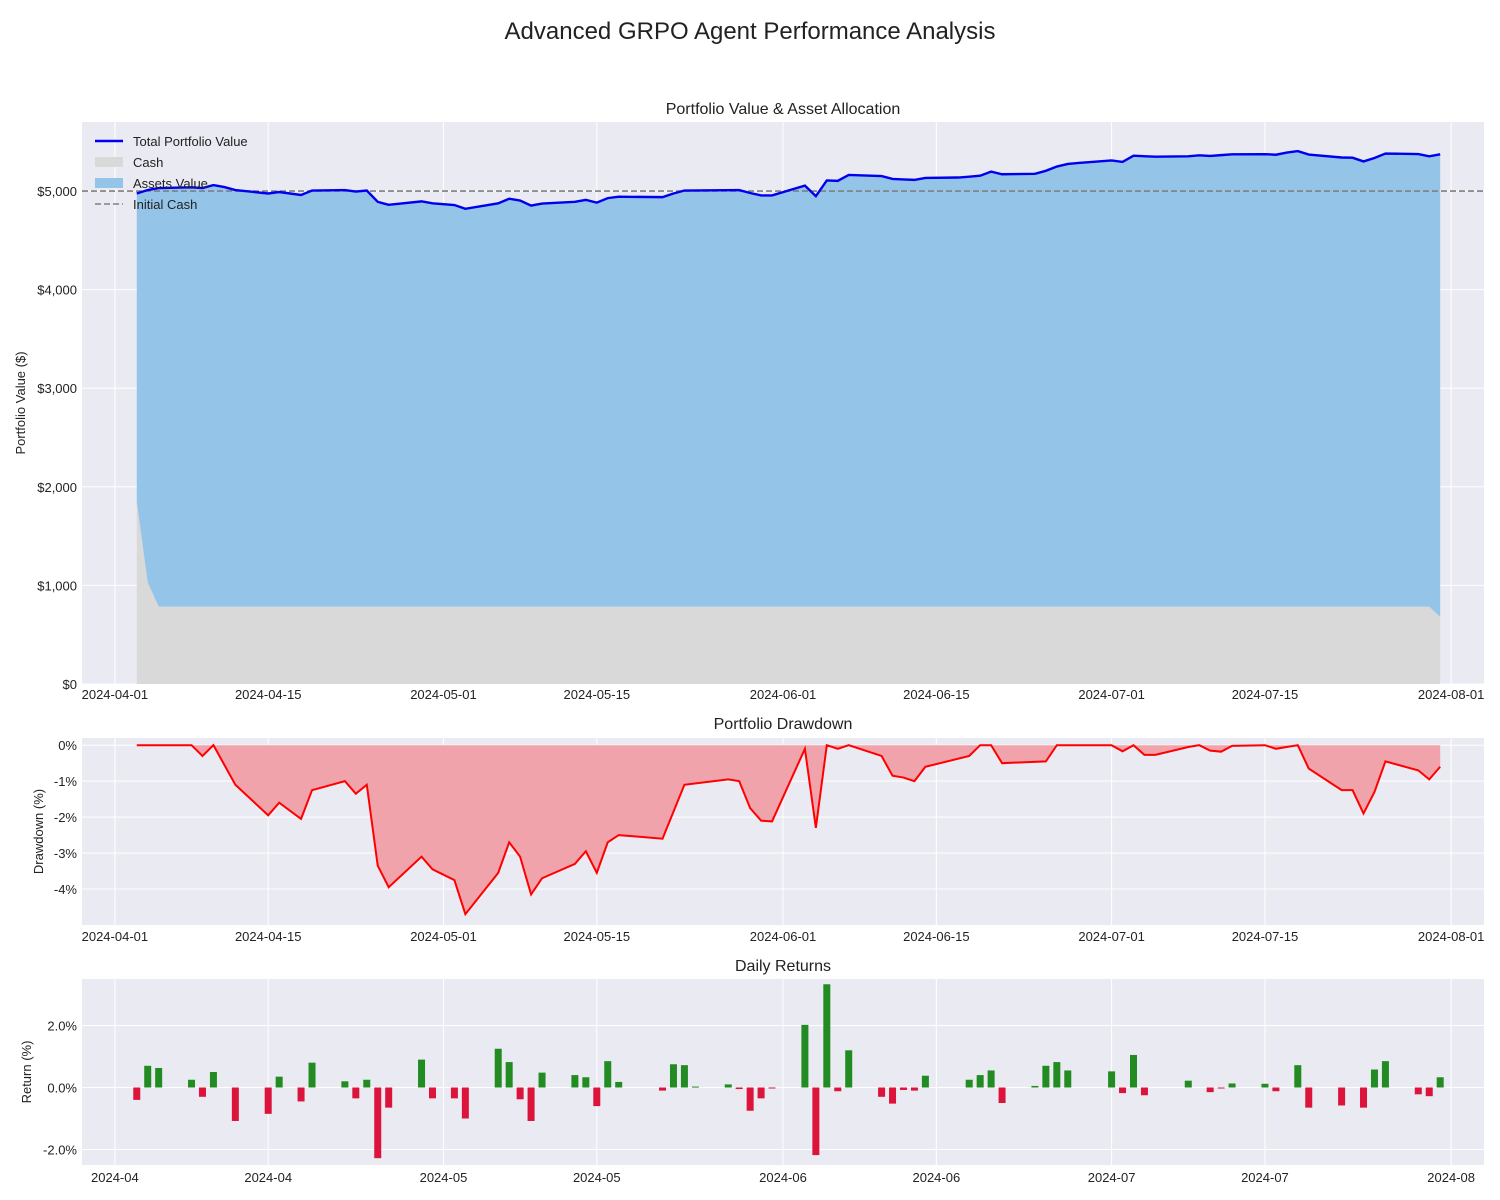 Image resolution: width=1500 pixels, height=1200 pixels. I want to click on y-tick-label: $0, so click(70, 684).